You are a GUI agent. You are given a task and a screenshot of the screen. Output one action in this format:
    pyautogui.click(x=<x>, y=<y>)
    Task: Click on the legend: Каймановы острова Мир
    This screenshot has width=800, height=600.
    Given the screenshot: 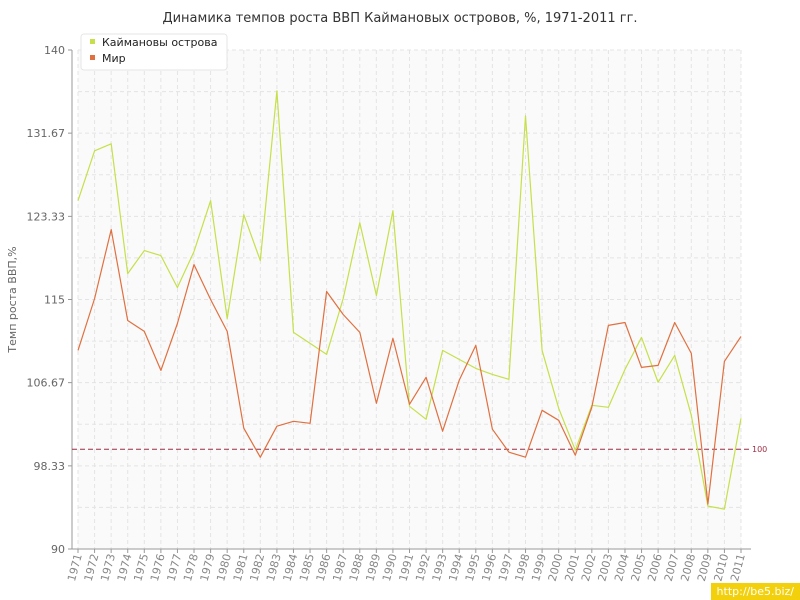 What is the action you would take?
    pyautogui.click(x=154, y=52)
    